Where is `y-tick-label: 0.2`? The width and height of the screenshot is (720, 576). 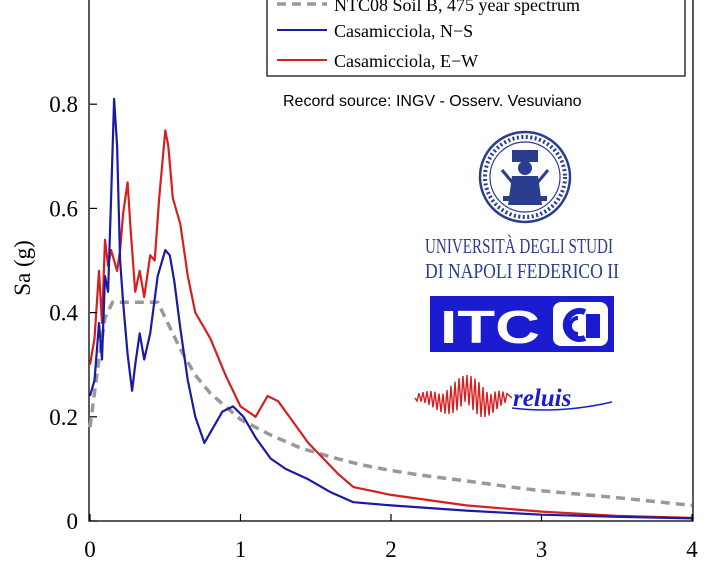
y-tick-label: 0.2 is located at coordinates (63, 417).